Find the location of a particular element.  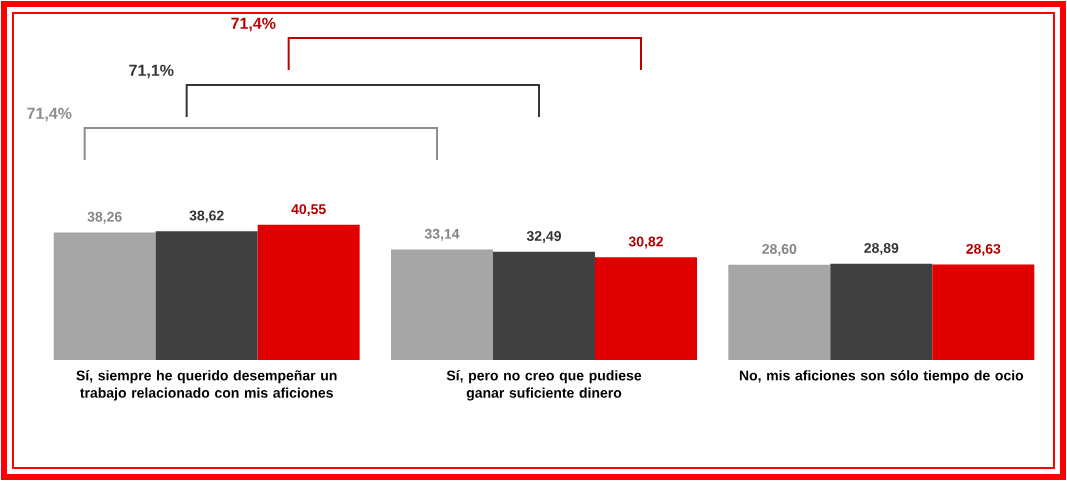

x-tick-label: Sí, pero no creo que pudiese ganar suficiente dinero is located at coordinates (544, 385).